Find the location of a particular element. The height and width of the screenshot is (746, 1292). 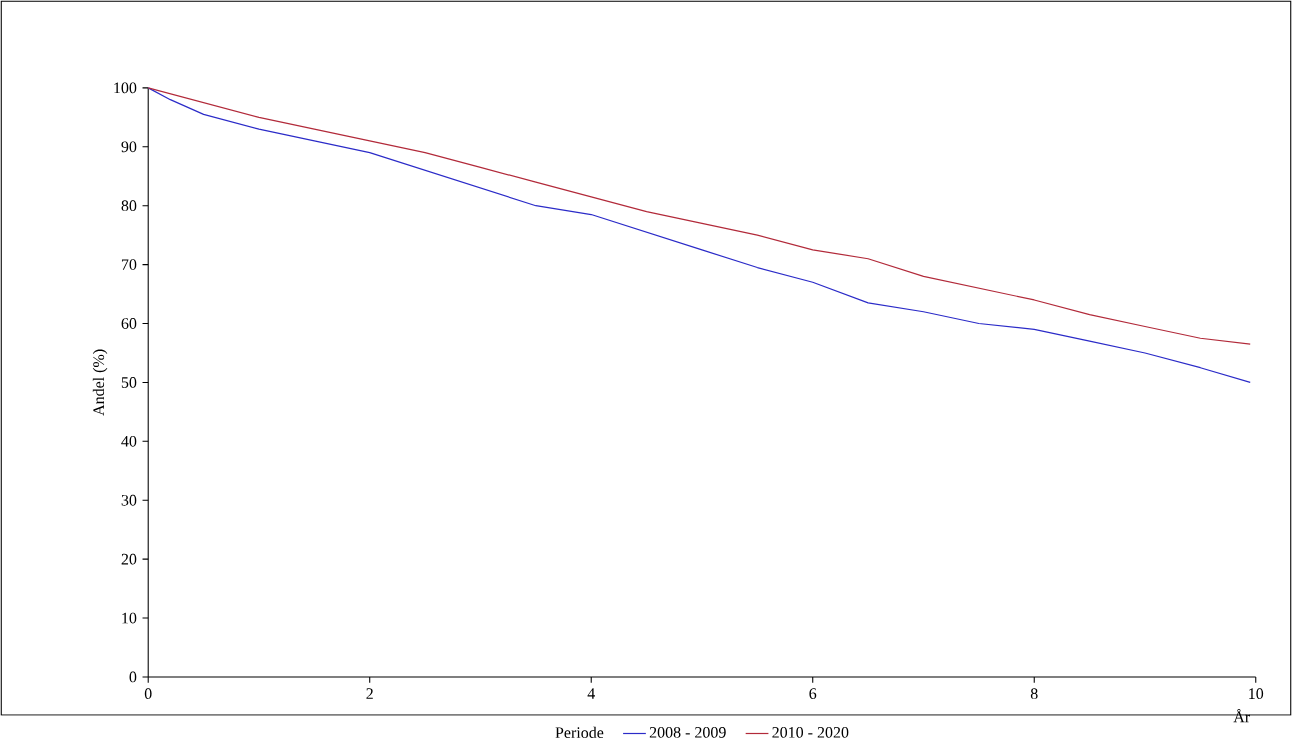

x-tick-label: 4 is located at coordinates (591, 693).